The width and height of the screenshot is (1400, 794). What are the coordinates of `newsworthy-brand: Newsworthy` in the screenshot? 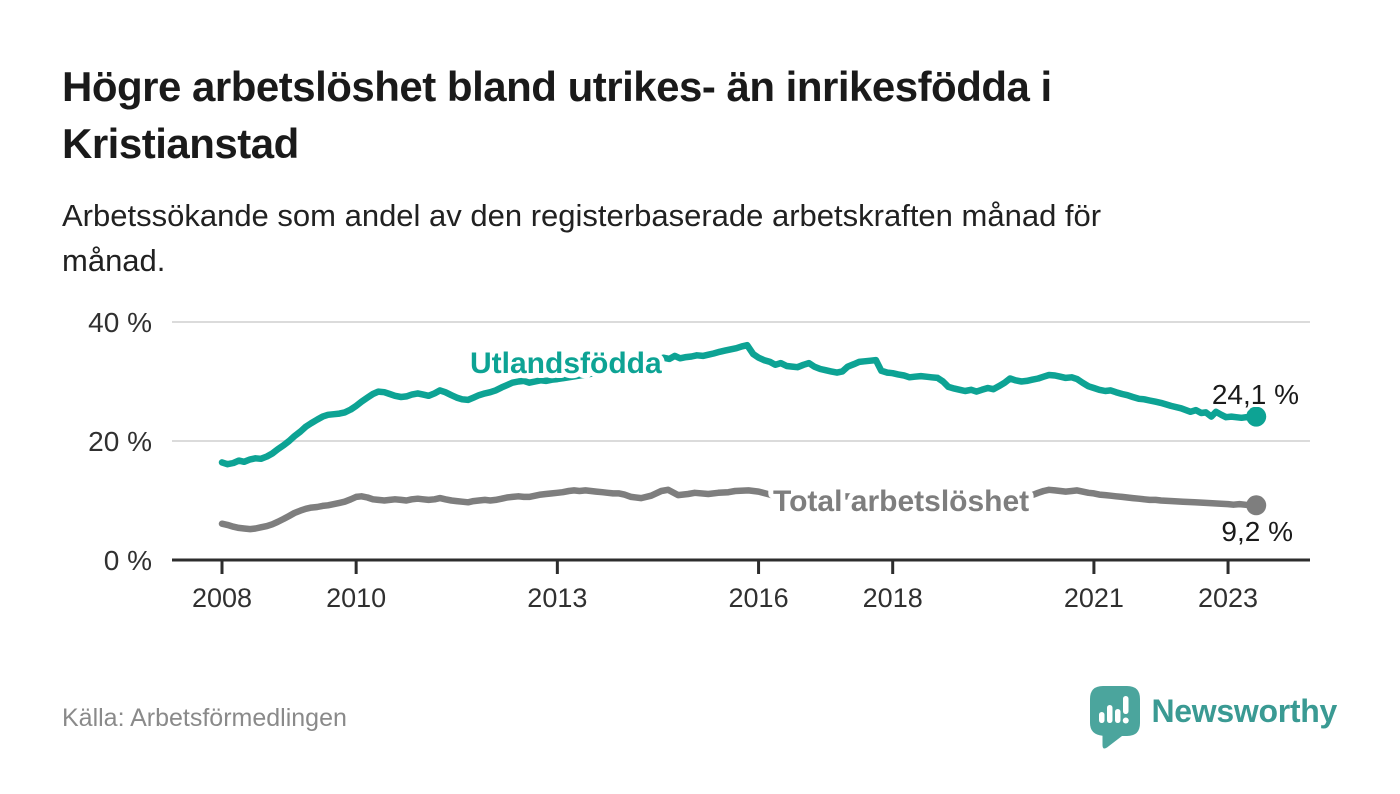 It's located at (1213, 717).